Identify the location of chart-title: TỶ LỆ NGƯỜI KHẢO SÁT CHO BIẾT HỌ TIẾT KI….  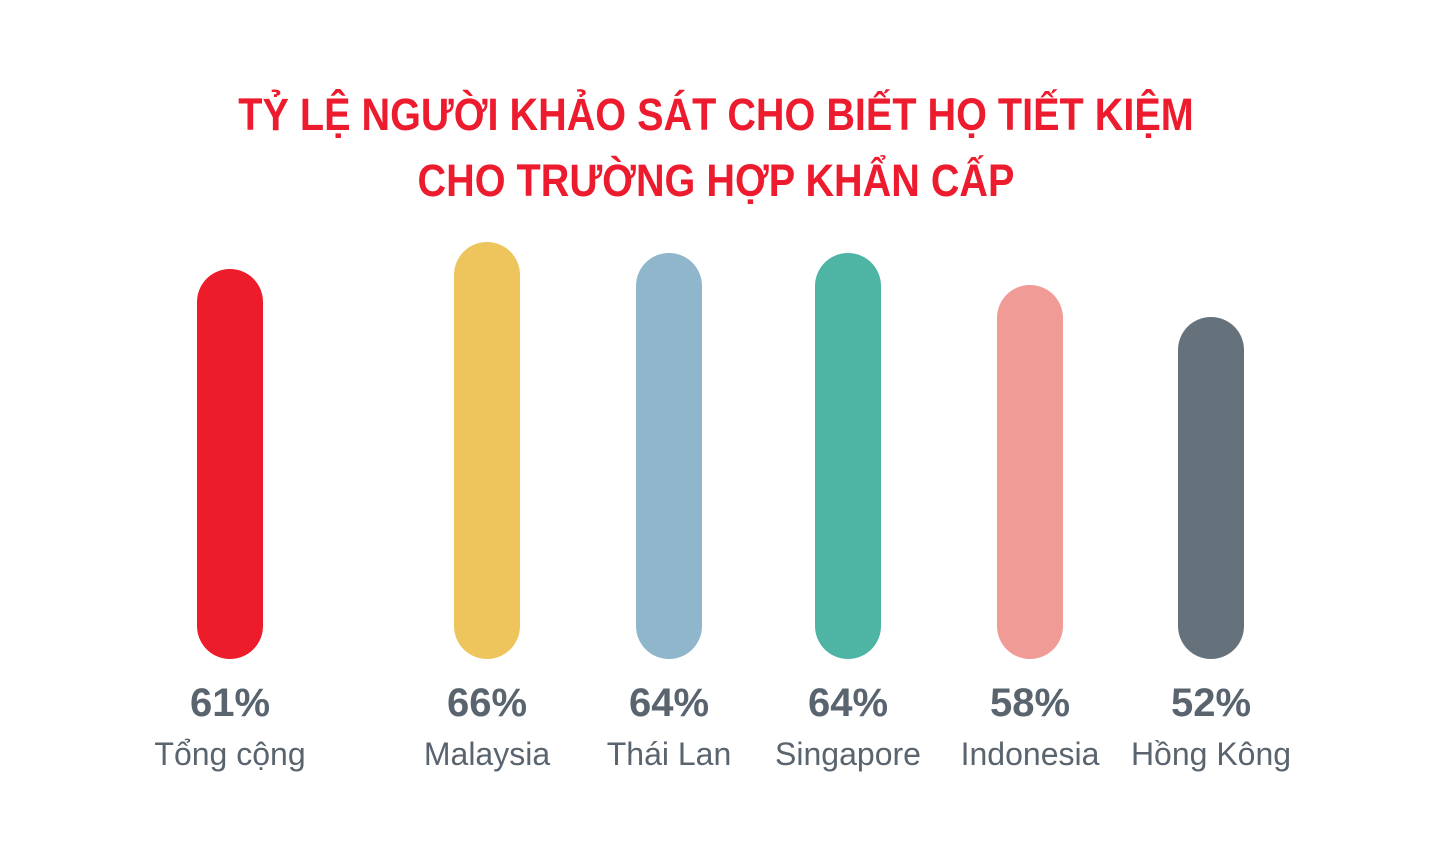
(716, 148).